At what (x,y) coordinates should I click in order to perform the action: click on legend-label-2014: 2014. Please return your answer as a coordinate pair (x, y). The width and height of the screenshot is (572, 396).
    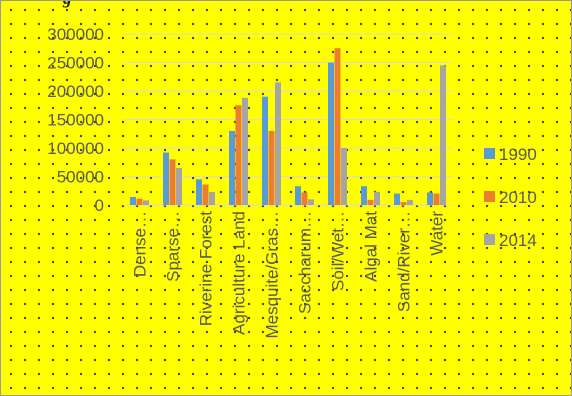
    Looking at the image, I should click on (518, 240).